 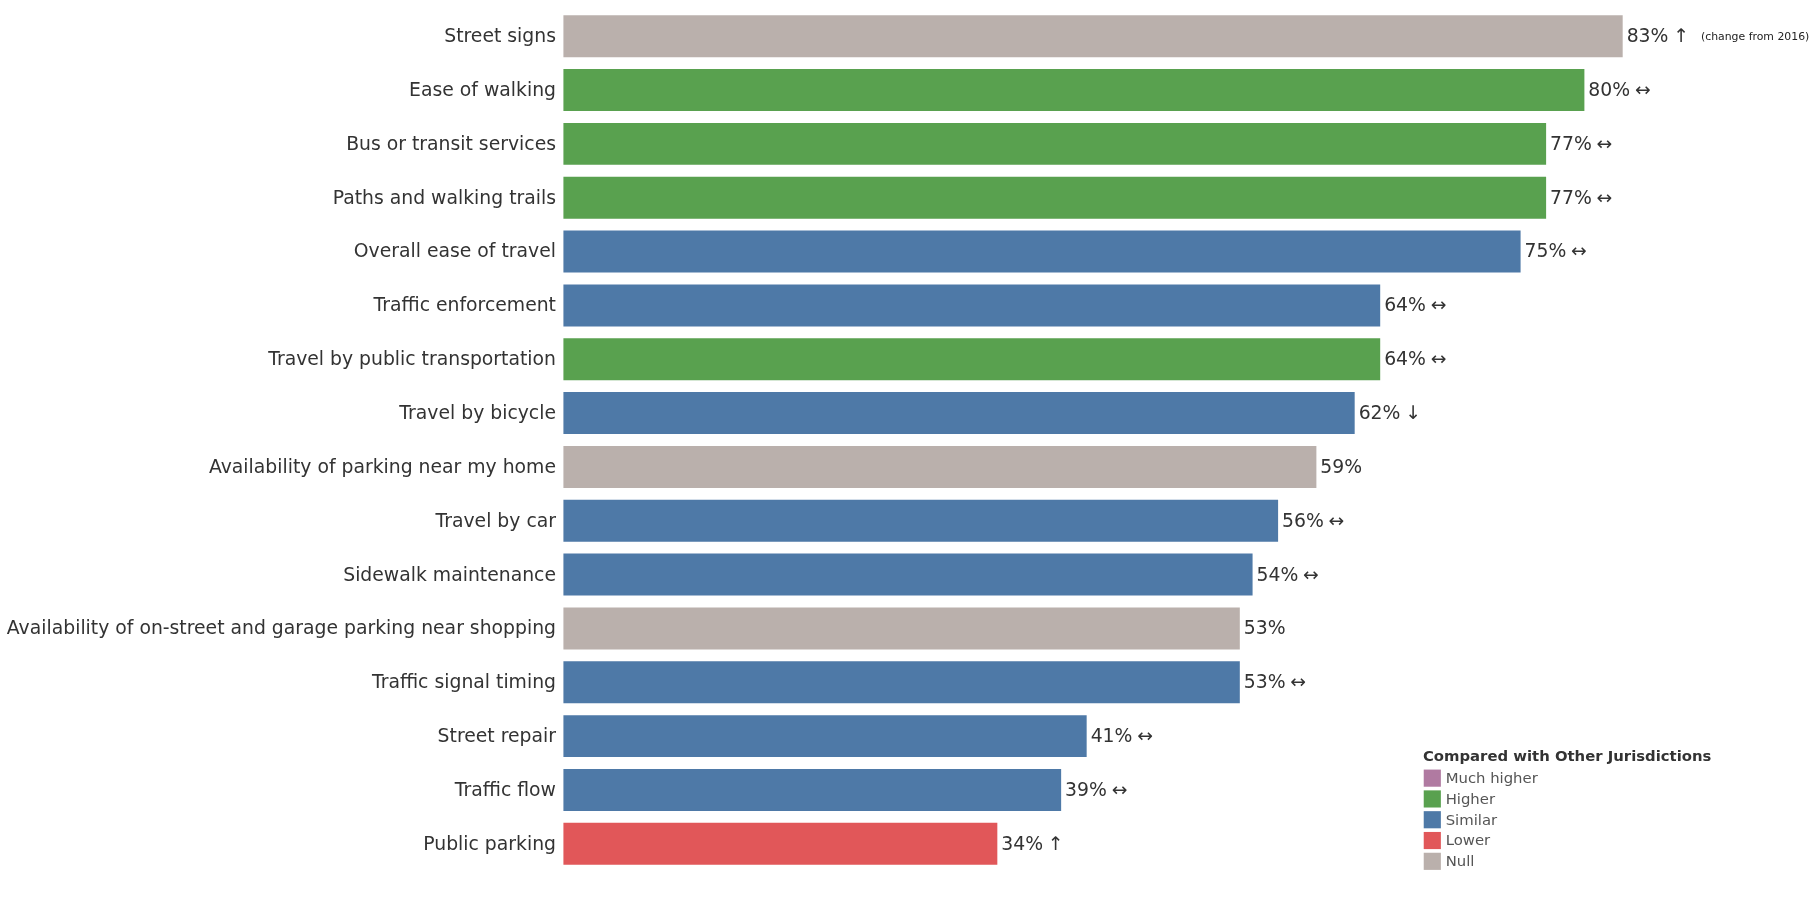 What do you see at coordinates (1341, 466) in the screenshot?
I see `data-label: 59%` at bounding box center [1341, 466].